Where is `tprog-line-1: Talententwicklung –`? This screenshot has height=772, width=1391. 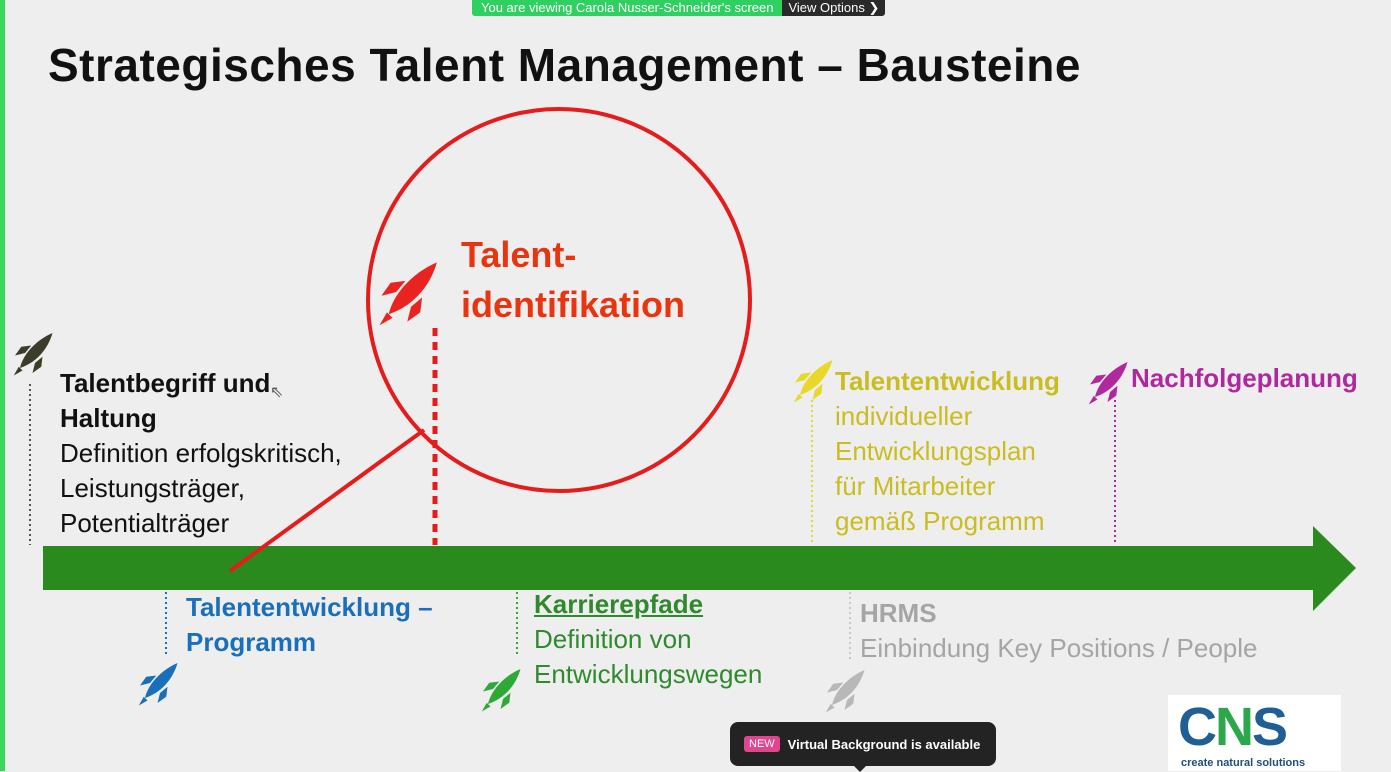
tprog-line-1: Talententwicklung – is located at coordinates (309, 607).